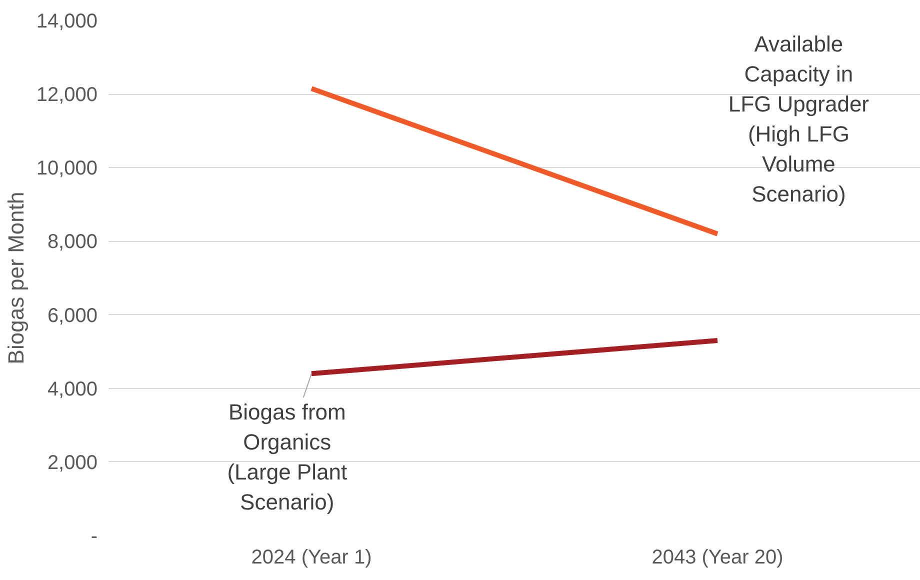  What do you see at coordinates (72, 242) in the screenshot?
I see `y-tick-label: 8,000` at bounding box center [72, 242].